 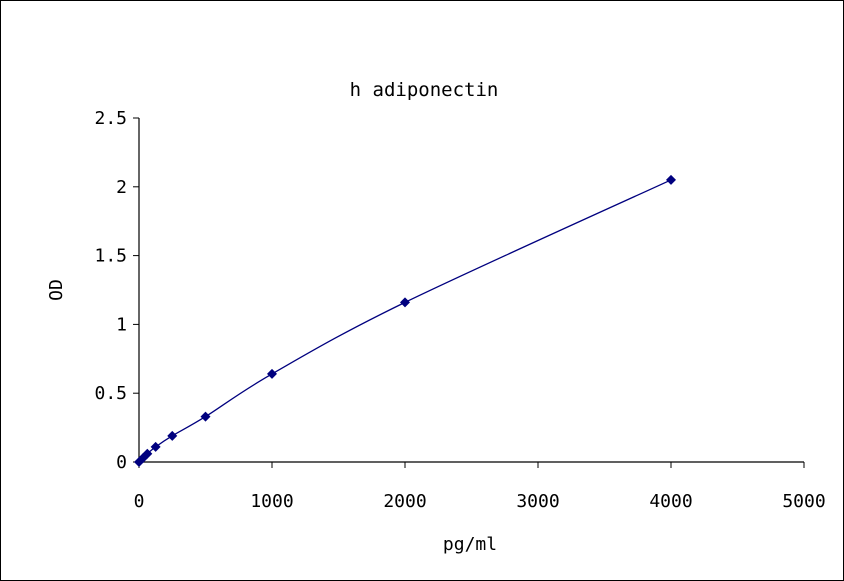 I want to click on x-tick-label: 3000, so click(x=537, y=501).